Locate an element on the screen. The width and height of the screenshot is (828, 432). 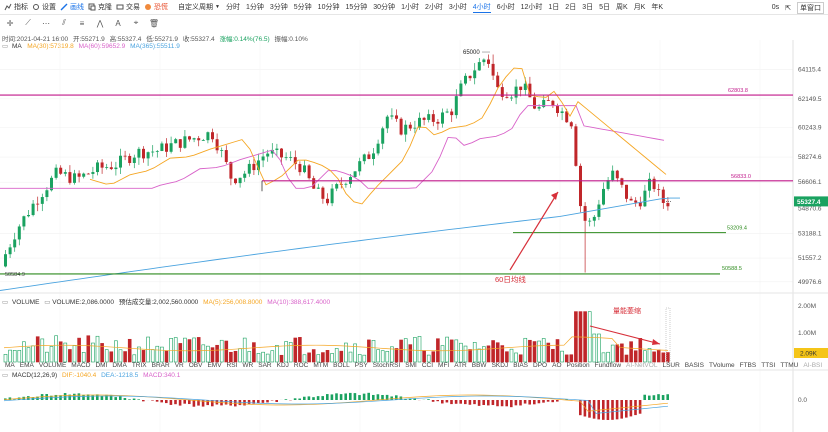
indicator-tab: MTM is located at coordinates (321, 365).